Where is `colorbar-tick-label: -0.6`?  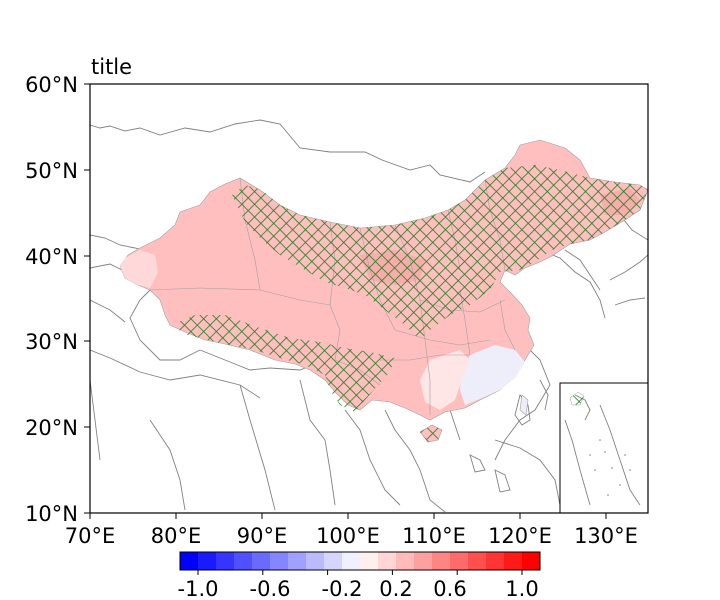 colorbar-tick-label: -0.6 is located at coordinates (270, 588).